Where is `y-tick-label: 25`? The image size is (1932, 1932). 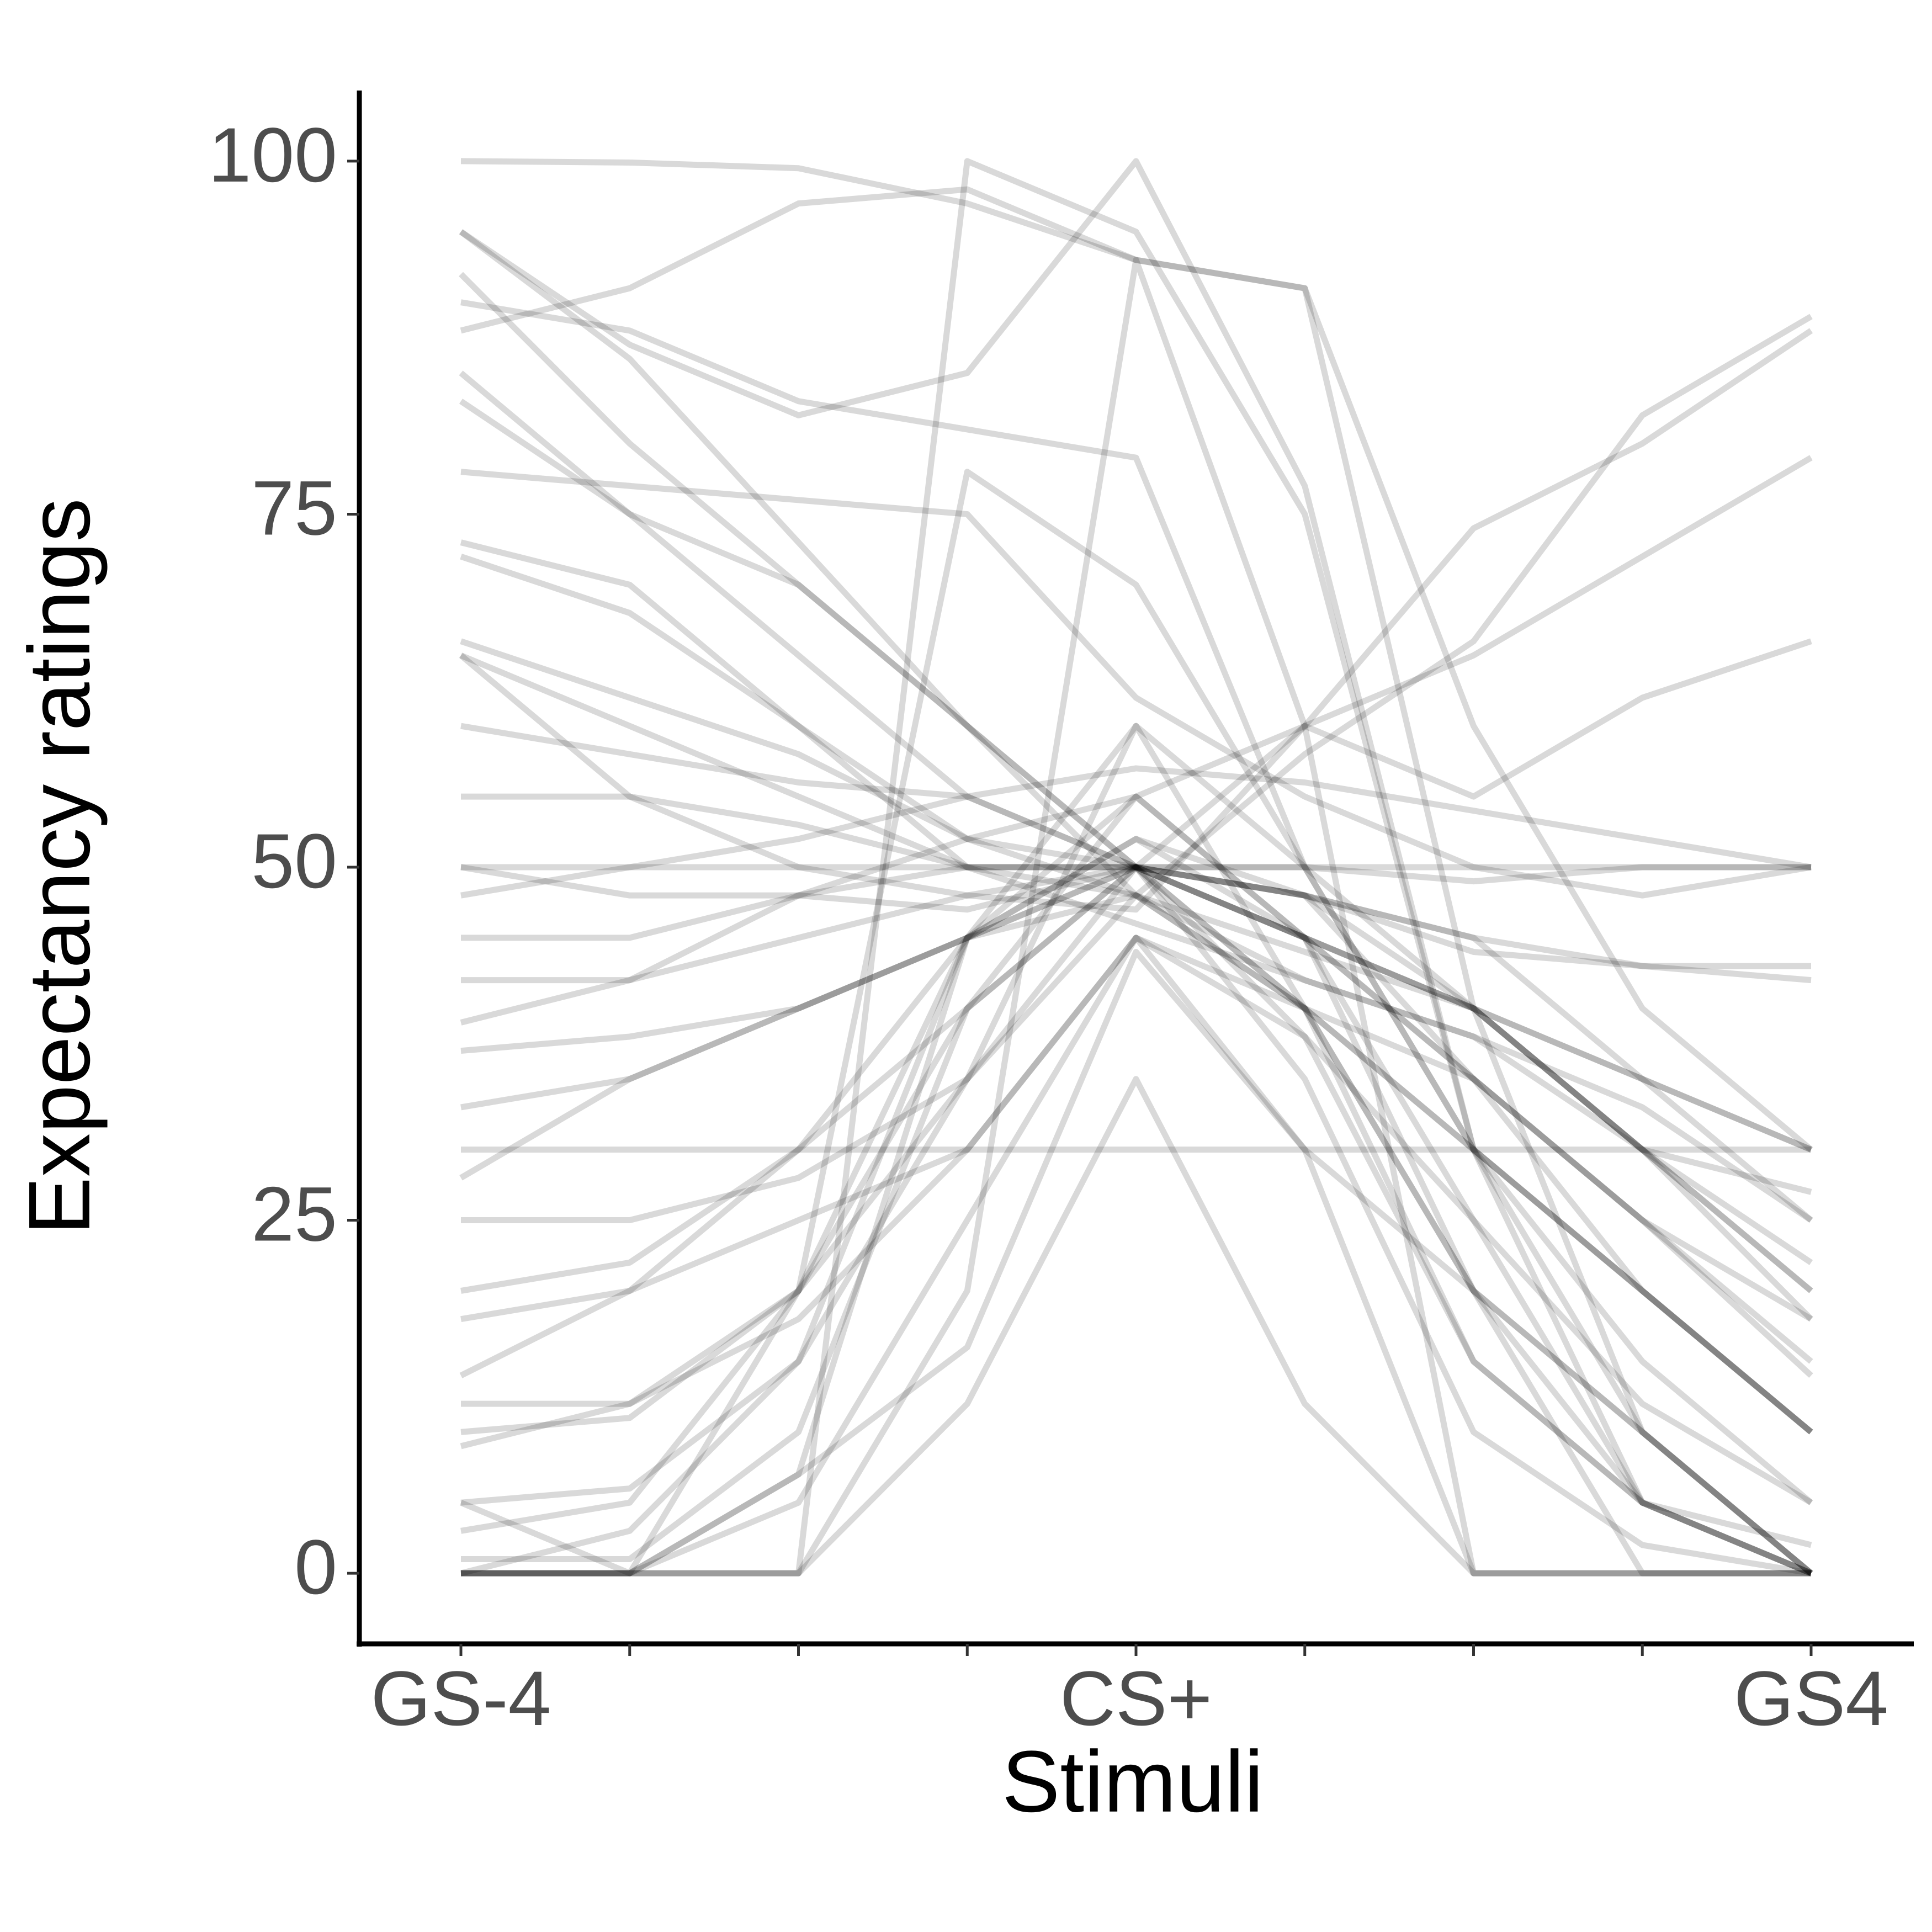 y-tick-label: 25 is located at coordinates (294, 1214).